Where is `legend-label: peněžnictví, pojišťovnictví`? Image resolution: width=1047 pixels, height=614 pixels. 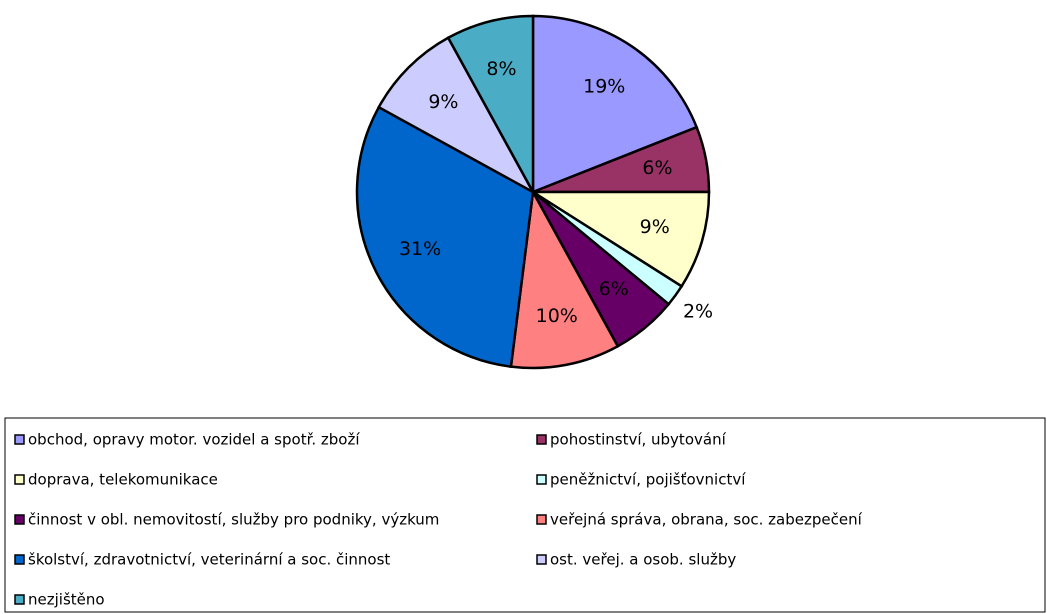
legend-label: peněžnictví, pojišťovnictví is located at coordinates (648, 480).